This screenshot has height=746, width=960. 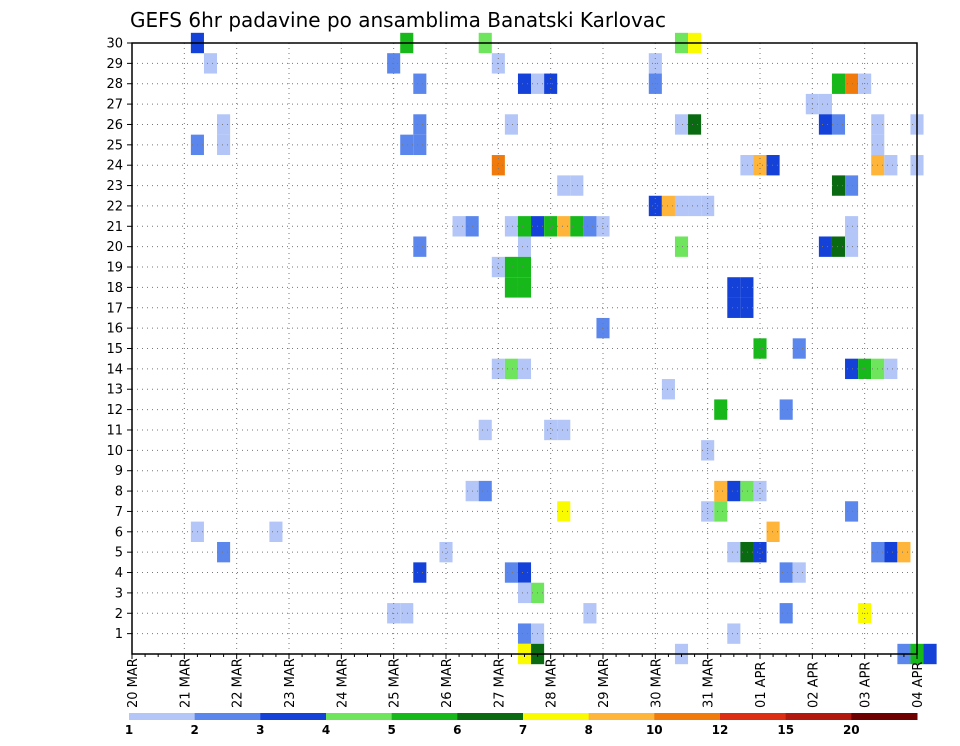 I want to click on y-tick-label: 1, so click(x=119, y=634).